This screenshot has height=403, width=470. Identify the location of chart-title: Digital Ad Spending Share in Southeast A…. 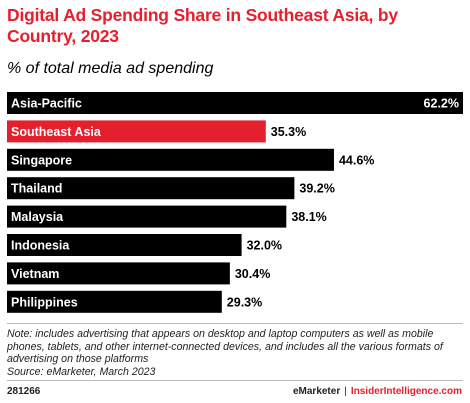
(202, 25).